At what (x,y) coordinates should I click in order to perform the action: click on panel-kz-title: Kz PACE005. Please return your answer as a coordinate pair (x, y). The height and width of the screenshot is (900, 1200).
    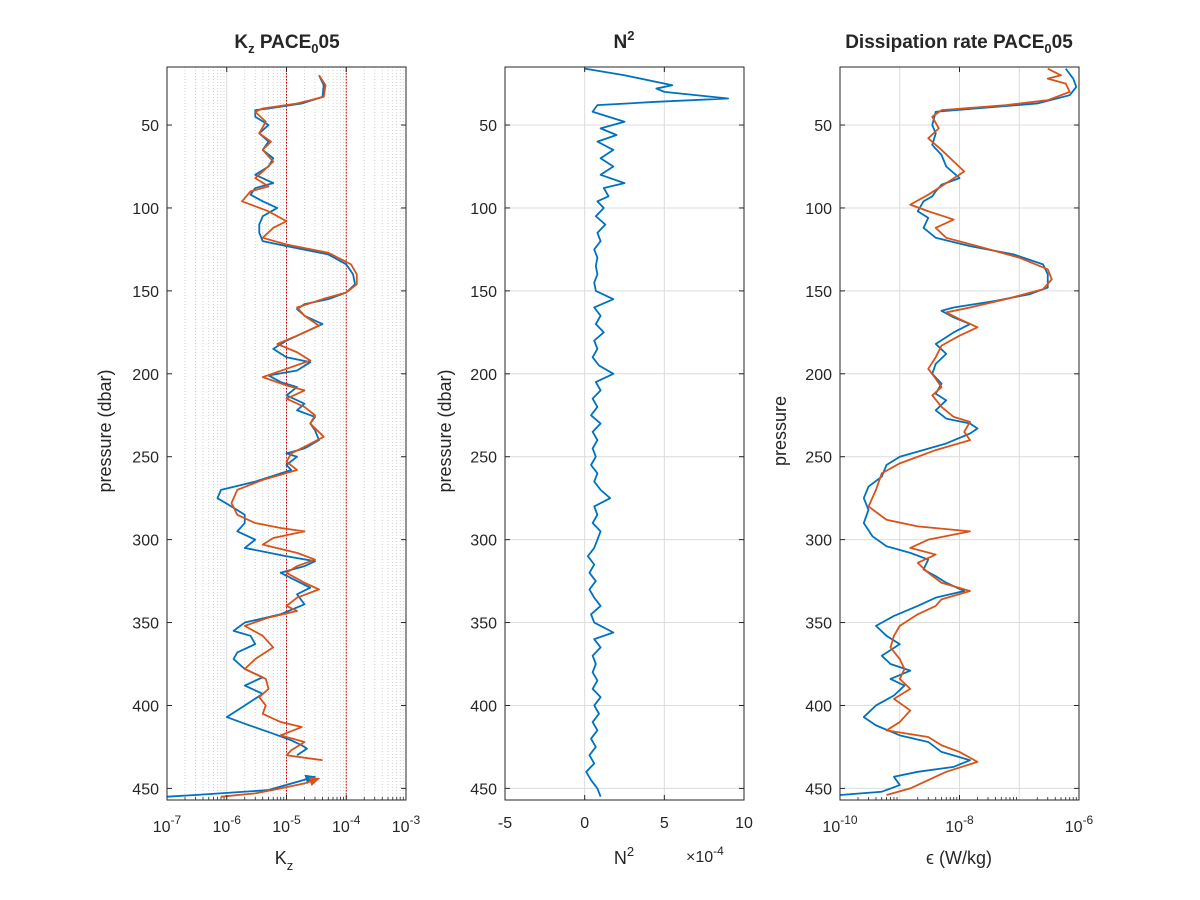
    Looking at the image, I should click on (287, 44).